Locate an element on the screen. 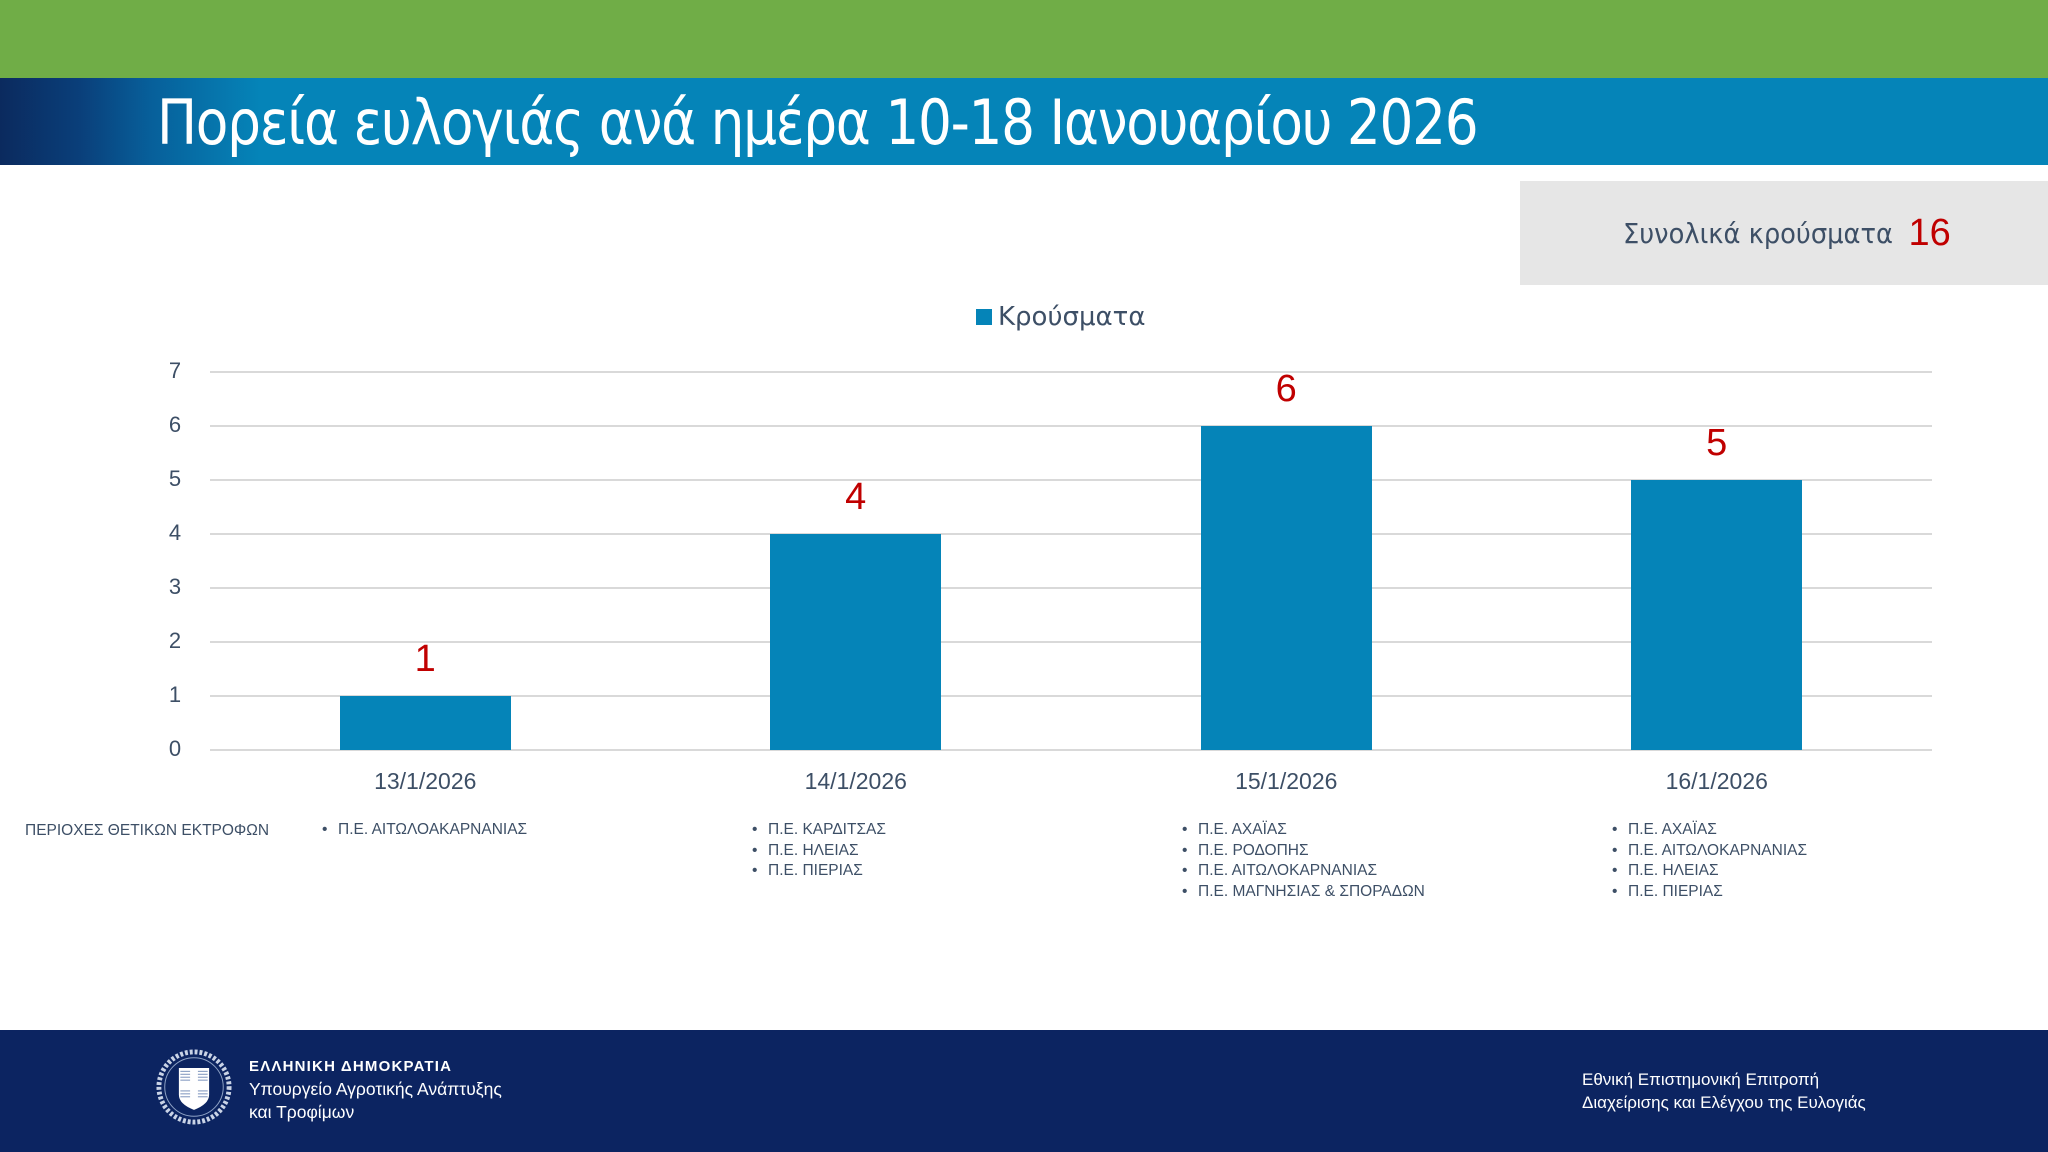  y-axis-tick-label: 4 is located at coordinates (175, 532).